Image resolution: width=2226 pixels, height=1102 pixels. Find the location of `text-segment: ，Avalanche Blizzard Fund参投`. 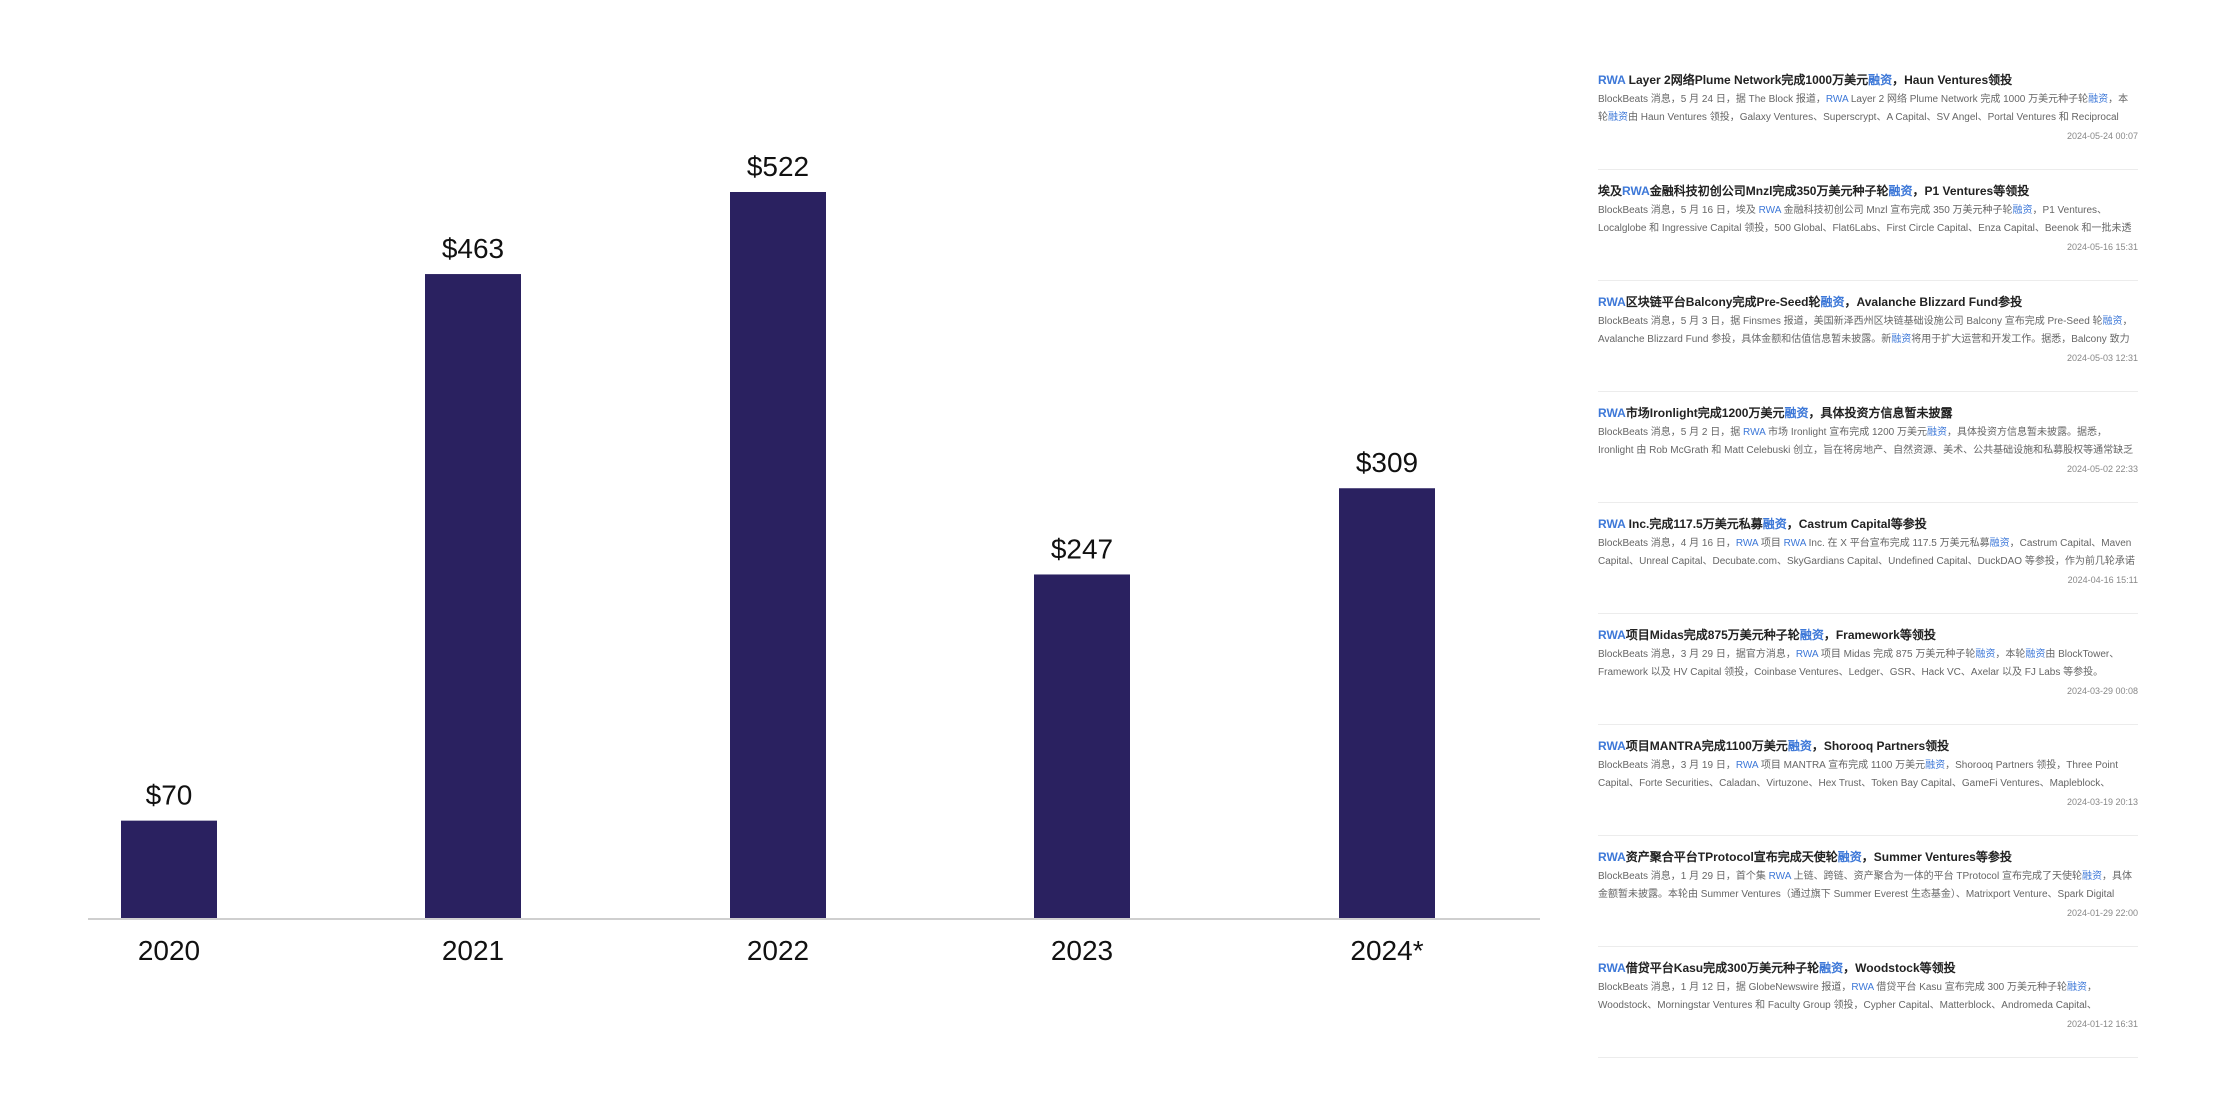

text-segment: ，Avalanche Blizzard Fund参投 is located at coordinates (1933, 302).